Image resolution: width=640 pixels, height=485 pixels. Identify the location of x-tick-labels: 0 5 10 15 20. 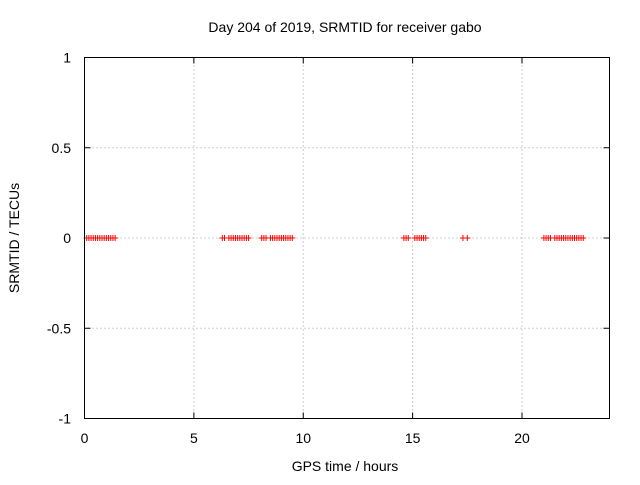
(305, 438).